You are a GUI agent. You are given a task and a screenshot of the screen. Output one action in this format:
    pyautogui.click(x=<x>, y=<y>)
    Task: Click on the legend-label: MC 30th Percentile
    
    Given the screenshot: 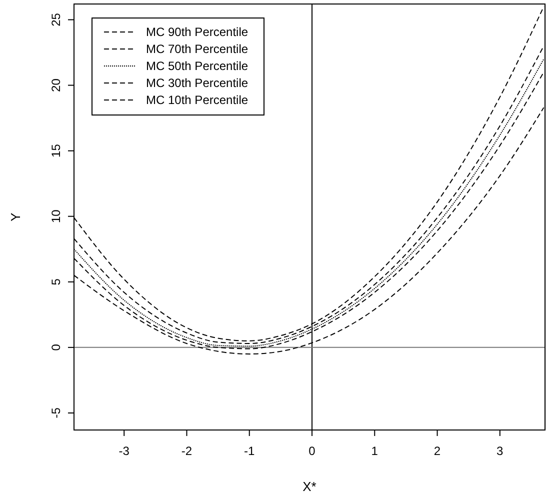 What is the action you would take?
    pyautogui.click(x=197, y=83)
    